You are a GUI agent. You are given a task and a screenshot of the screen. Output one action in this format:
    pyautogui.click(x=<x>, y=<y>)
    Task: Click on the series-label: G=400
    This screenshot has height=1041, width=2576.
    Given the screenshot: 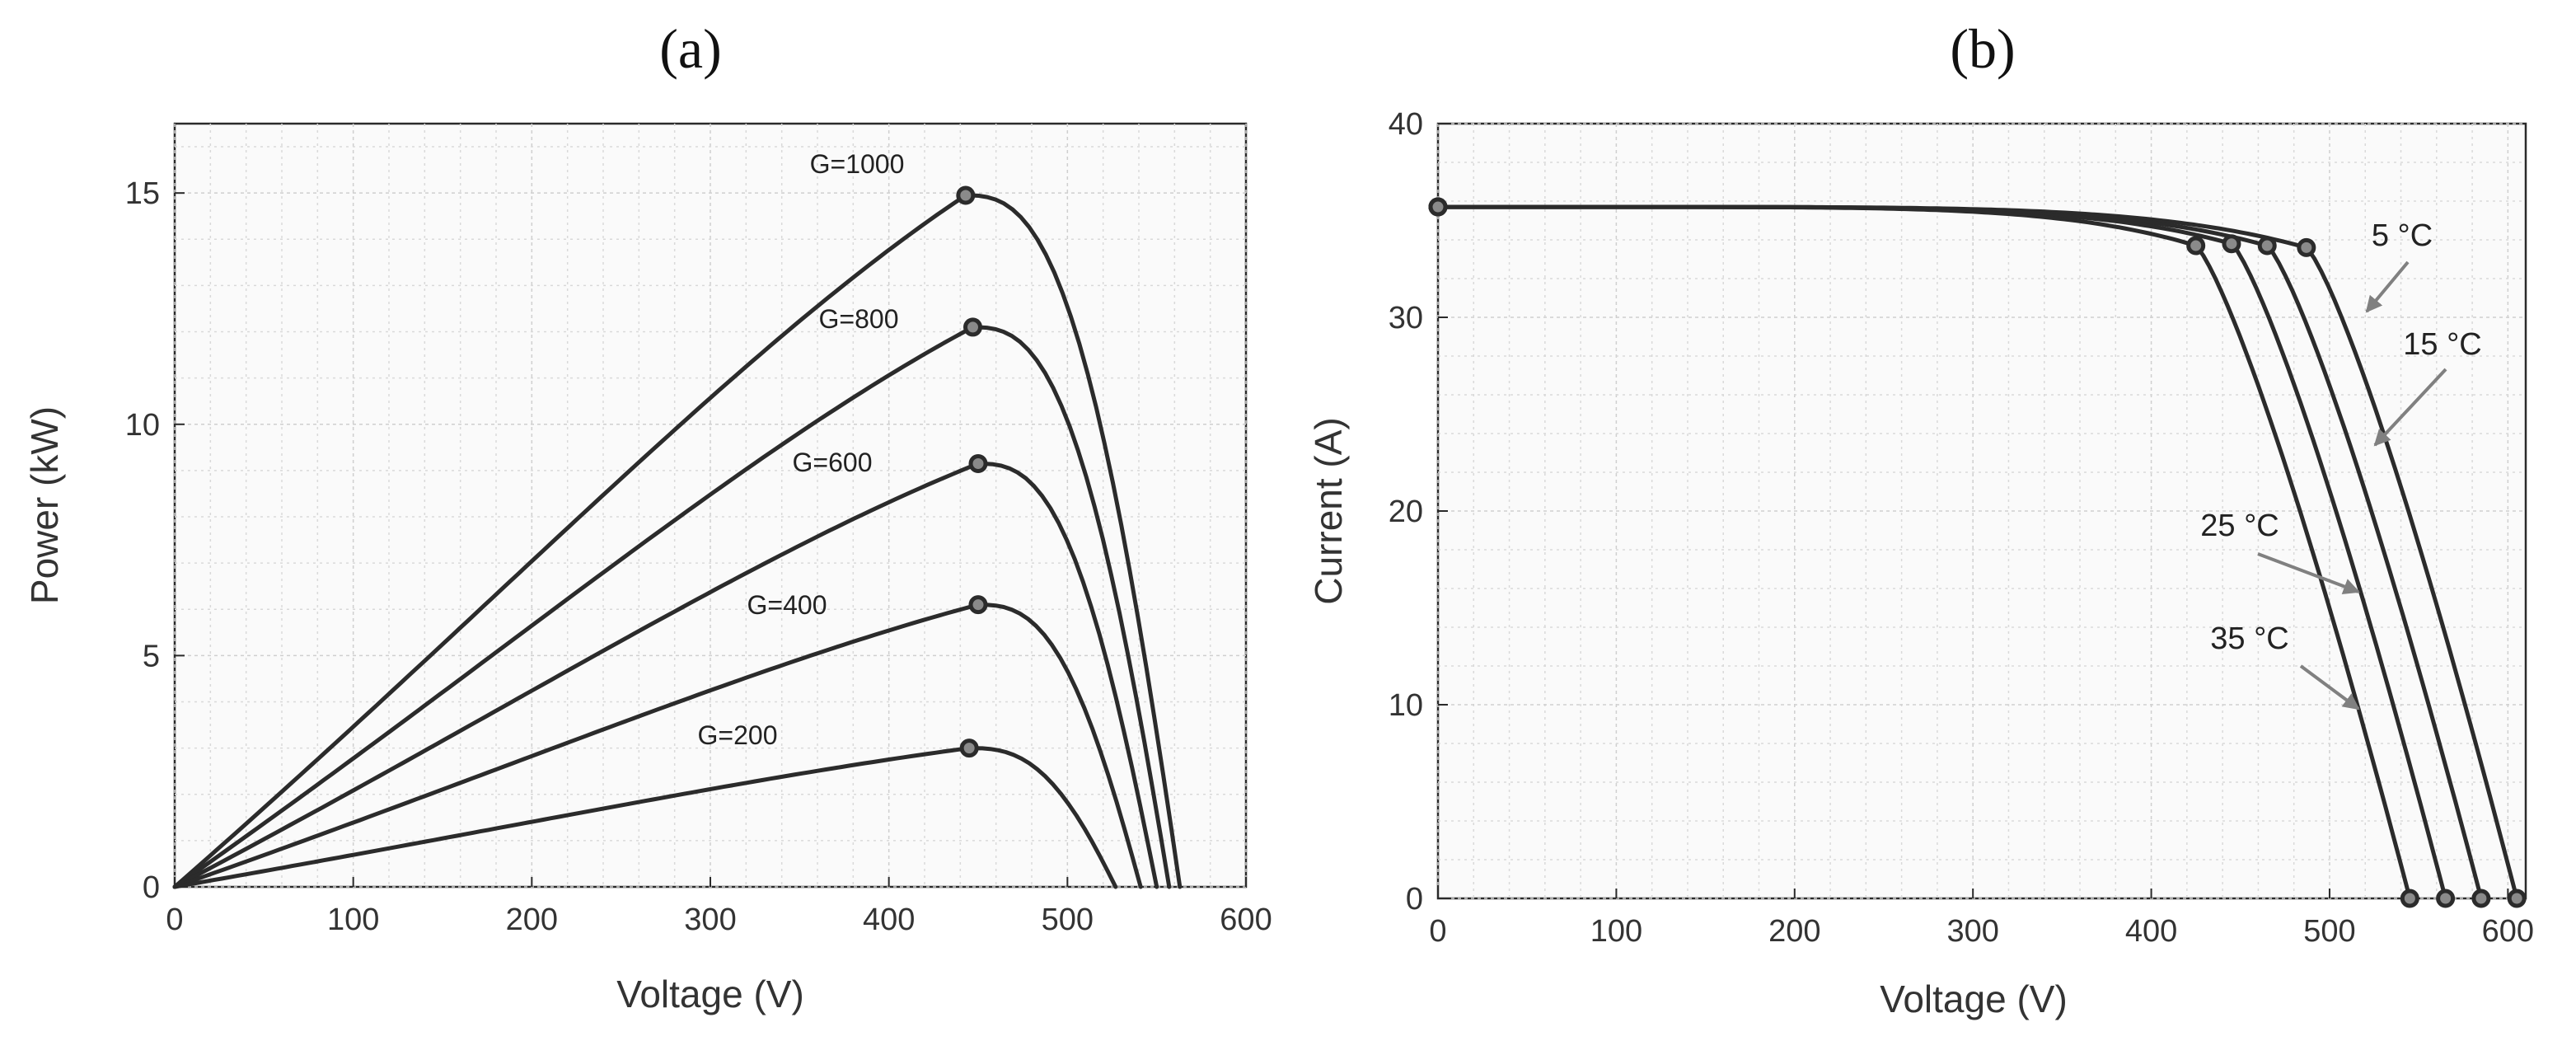 What is the action you would take?
    pyautogui.click(x=787, y=605)
    